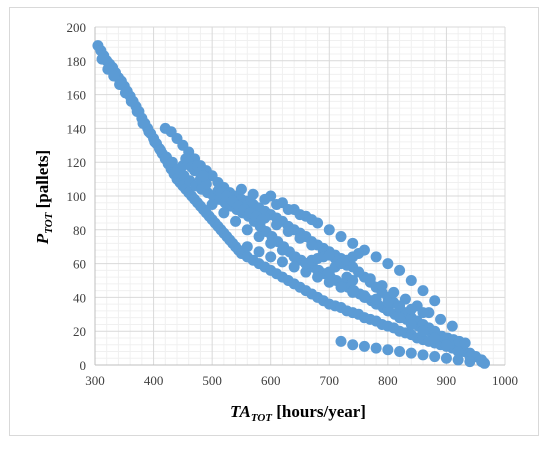 Image resolution: width=550 pixels, height=452 pixels. Describe the element at coordinates (271, 380) in the screenshot. I see `x-tick-label: 600` at that location.